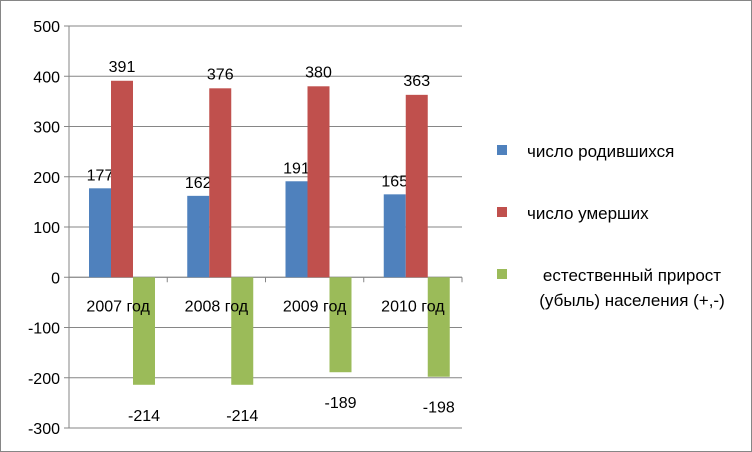  Describe the element at coordinates (296, 168) in the screenshot. I see `data-label-births: 191` at that location.